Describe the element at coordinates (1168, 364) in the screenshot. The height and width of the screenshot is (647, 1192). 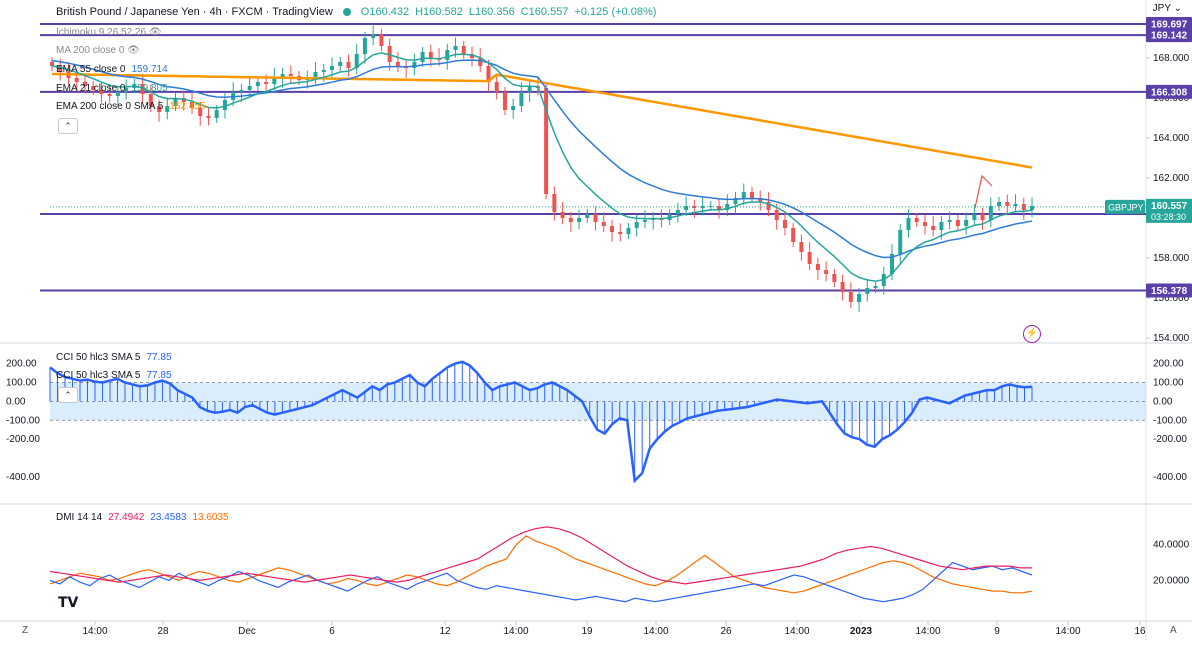
I see `cci-tick-label-right: 200.00` at that location.